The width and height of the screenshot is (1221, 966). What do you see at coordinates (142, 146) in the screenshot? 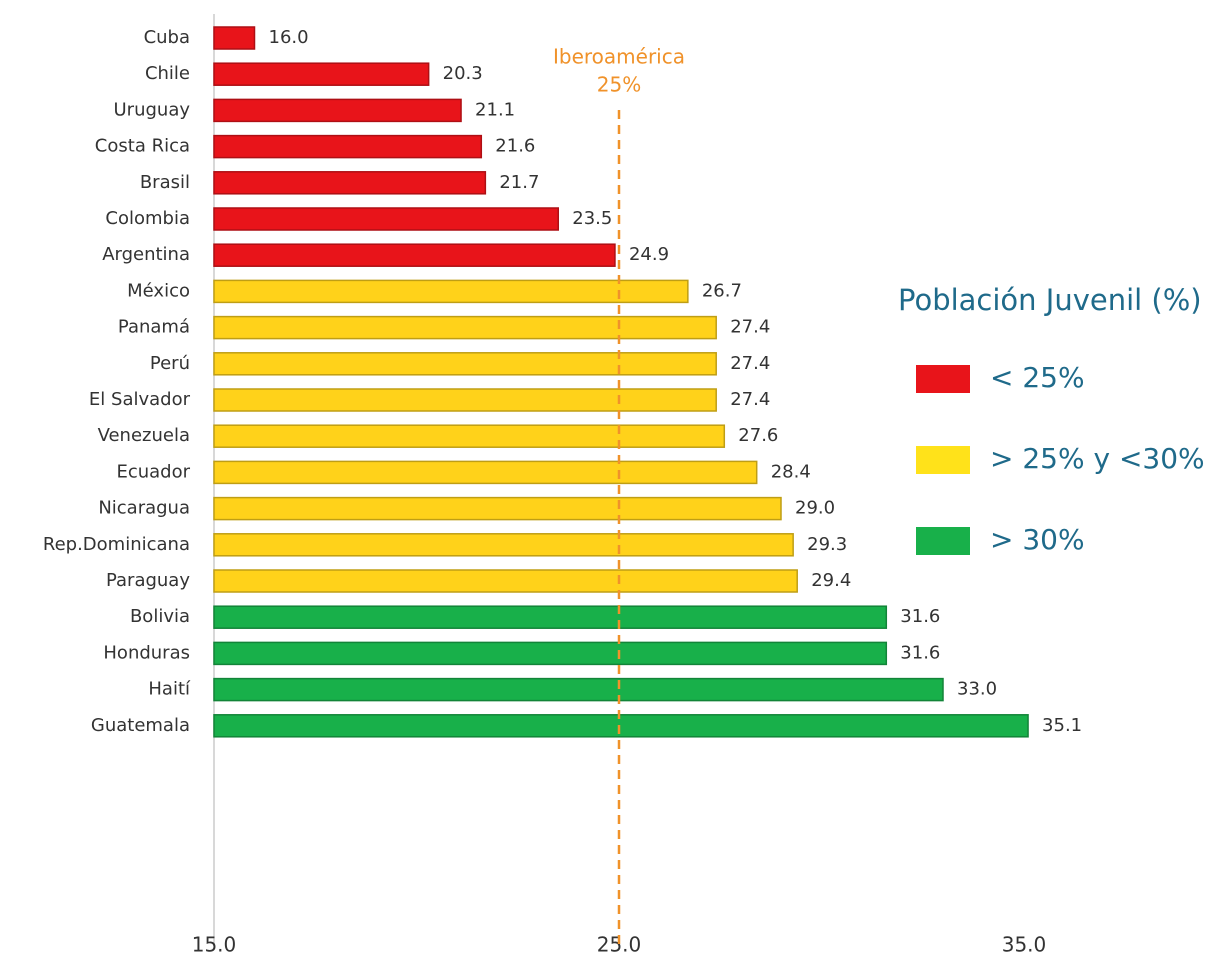
I see `category-label: Costa Rica` at bounding box center [142, 146].